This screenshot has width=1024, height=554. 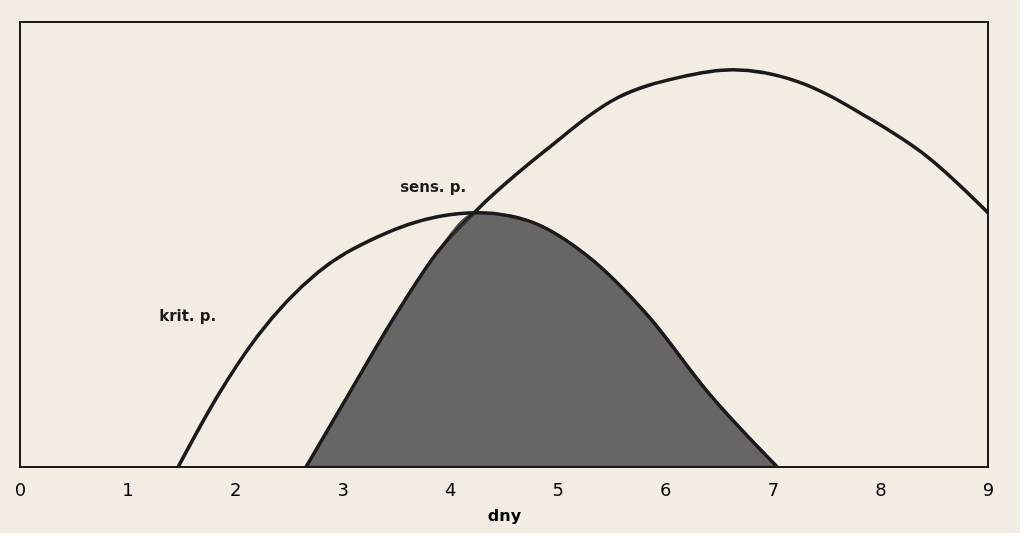 What do you see at coordinates (504, 515) in the screenshot?
I see `x-axis-title: dny` at bounding box center [504, 515].